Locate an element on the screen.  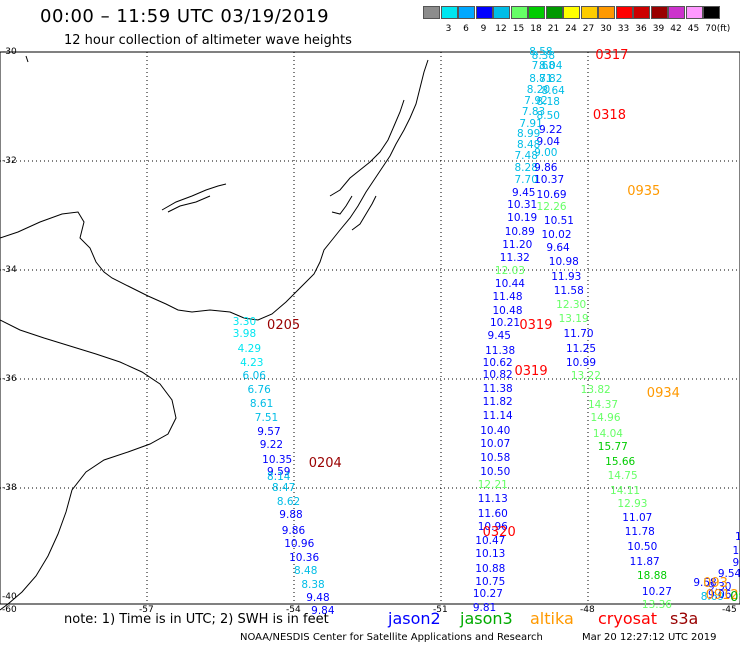
wave-height-label: 8.18 is located at coordinates (548, 102).